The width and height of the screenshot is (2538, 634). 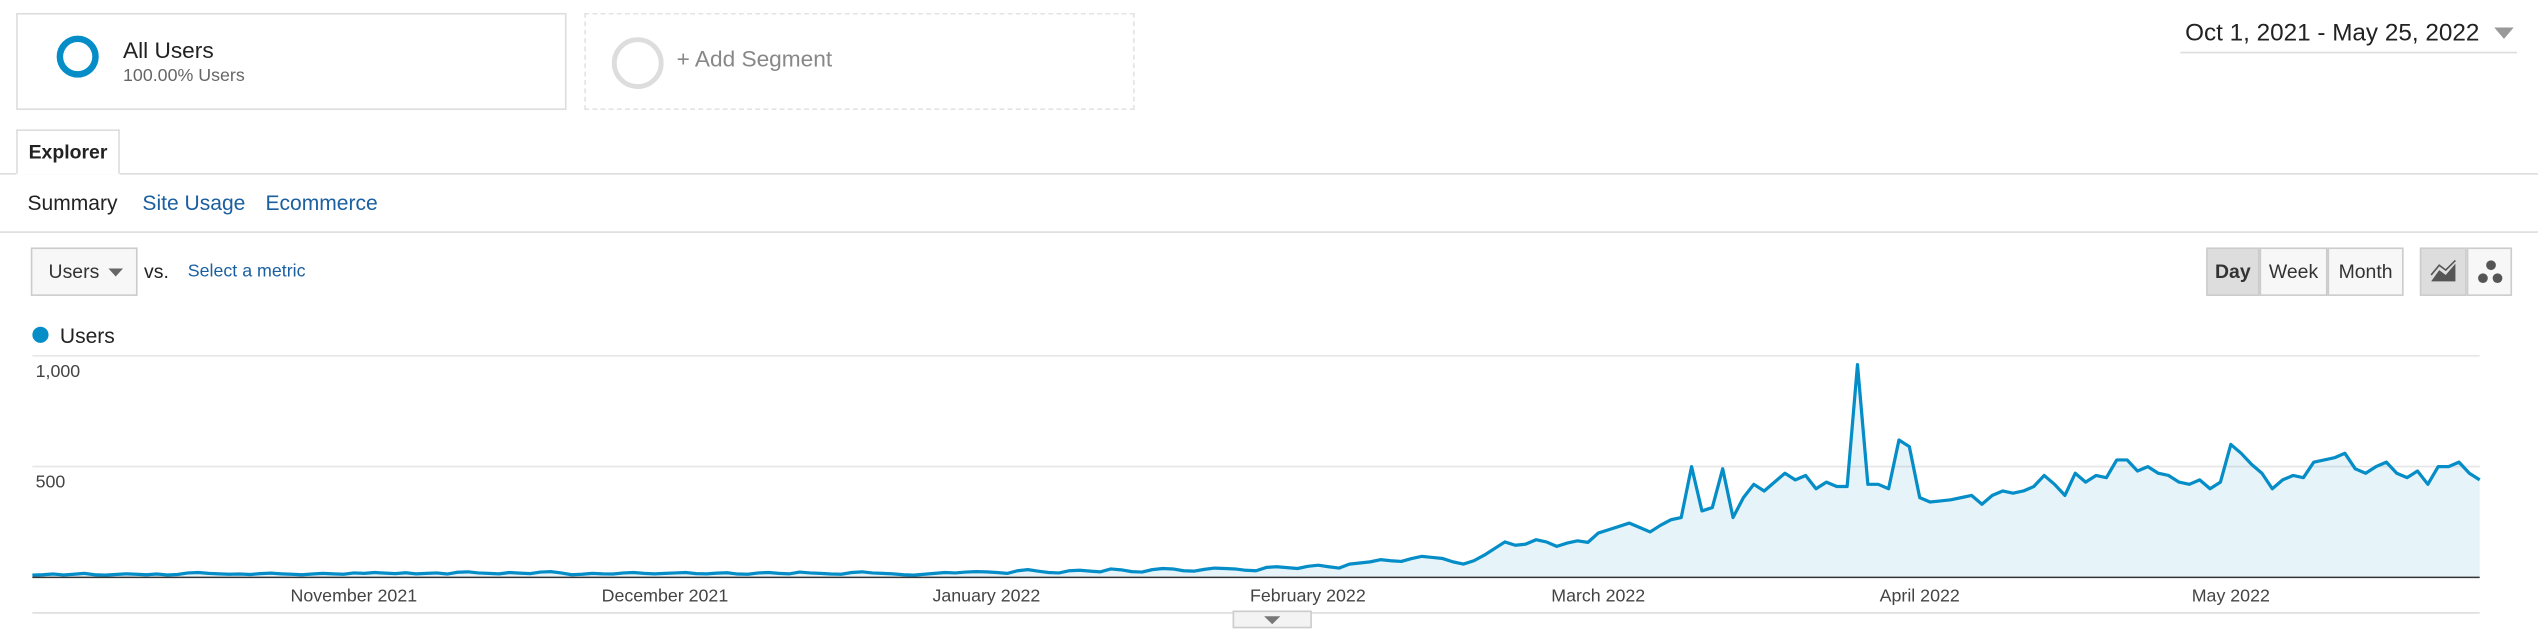 I want to click on legend-label: Users, so click(x=87, y=336).